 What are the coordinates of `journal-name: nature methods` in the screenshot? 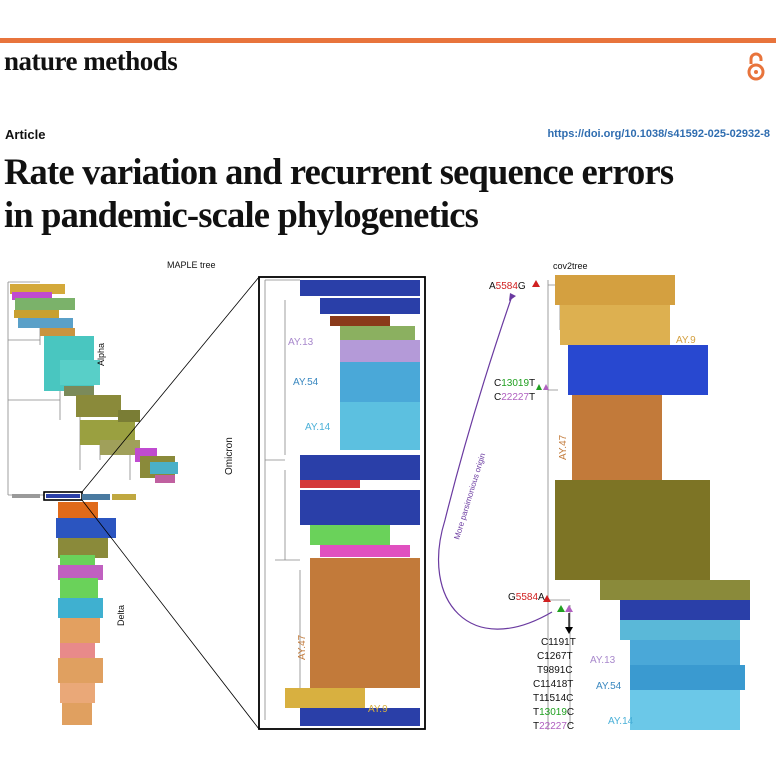 It's located at (91, 61).